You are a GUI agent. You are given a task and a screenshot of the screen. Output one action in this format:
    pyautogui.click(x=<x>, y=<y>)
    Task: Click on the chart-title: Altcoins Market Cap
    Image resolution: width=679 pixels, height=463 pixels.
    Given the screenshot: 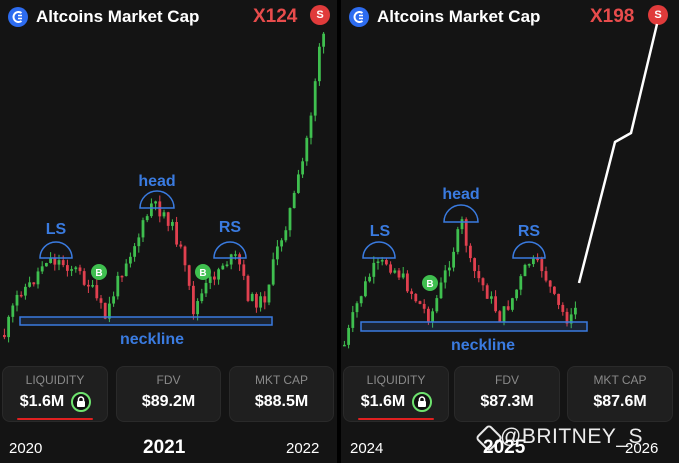 What is the action you would take?
    pyautogui.click(x=118, y=16)
    